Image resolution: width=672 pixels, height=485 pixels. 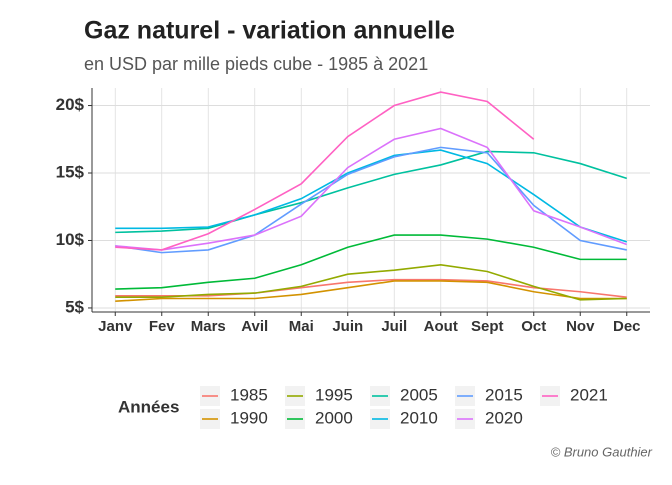 What do you see at coordinates (533, 326) in the screenshot?
I see `x-tick-label: Oct` at bounding box center [533, 326].